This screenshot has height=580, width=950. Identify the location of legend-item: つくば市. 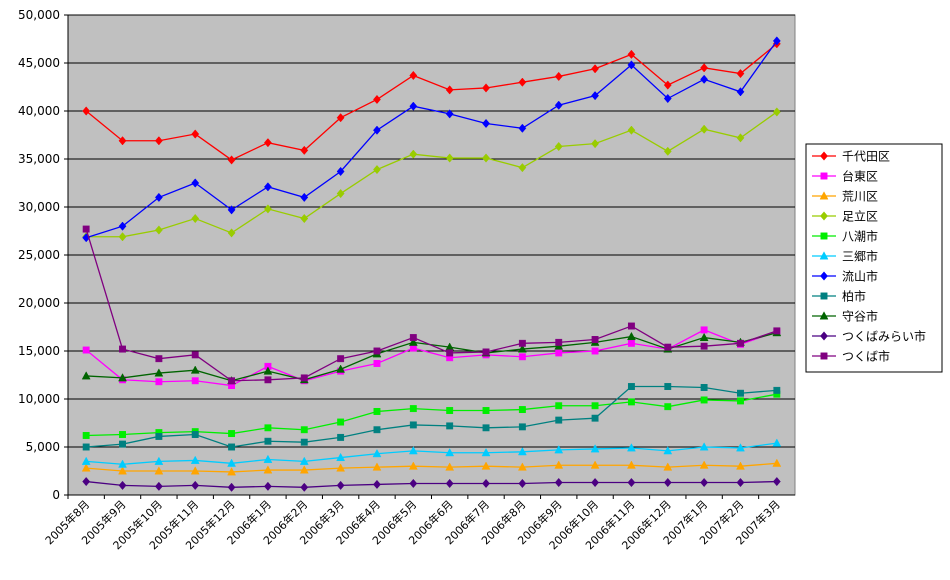
(851, 356).